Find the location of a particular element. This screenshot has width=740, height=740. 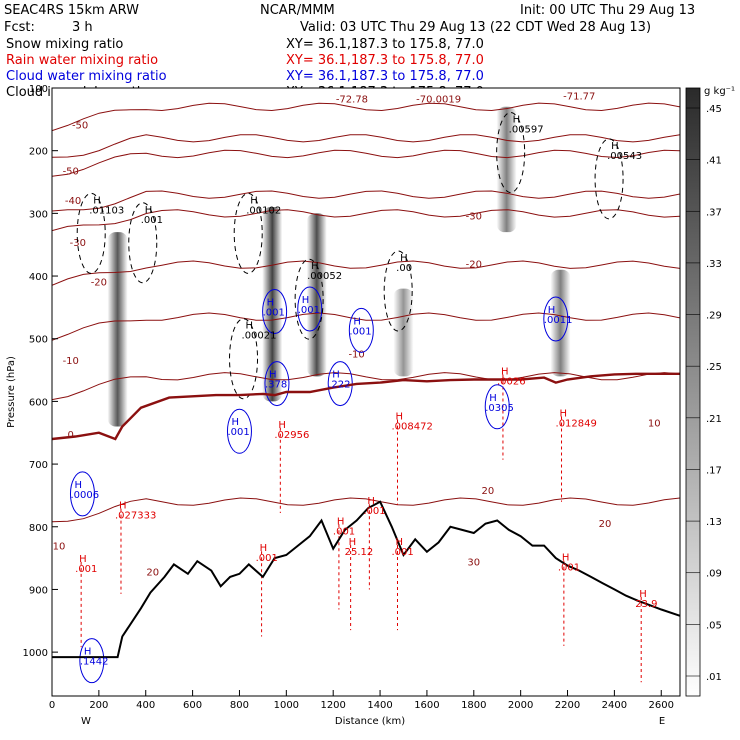

forecast-label: Fcst: is located at coordinates (19, 27).